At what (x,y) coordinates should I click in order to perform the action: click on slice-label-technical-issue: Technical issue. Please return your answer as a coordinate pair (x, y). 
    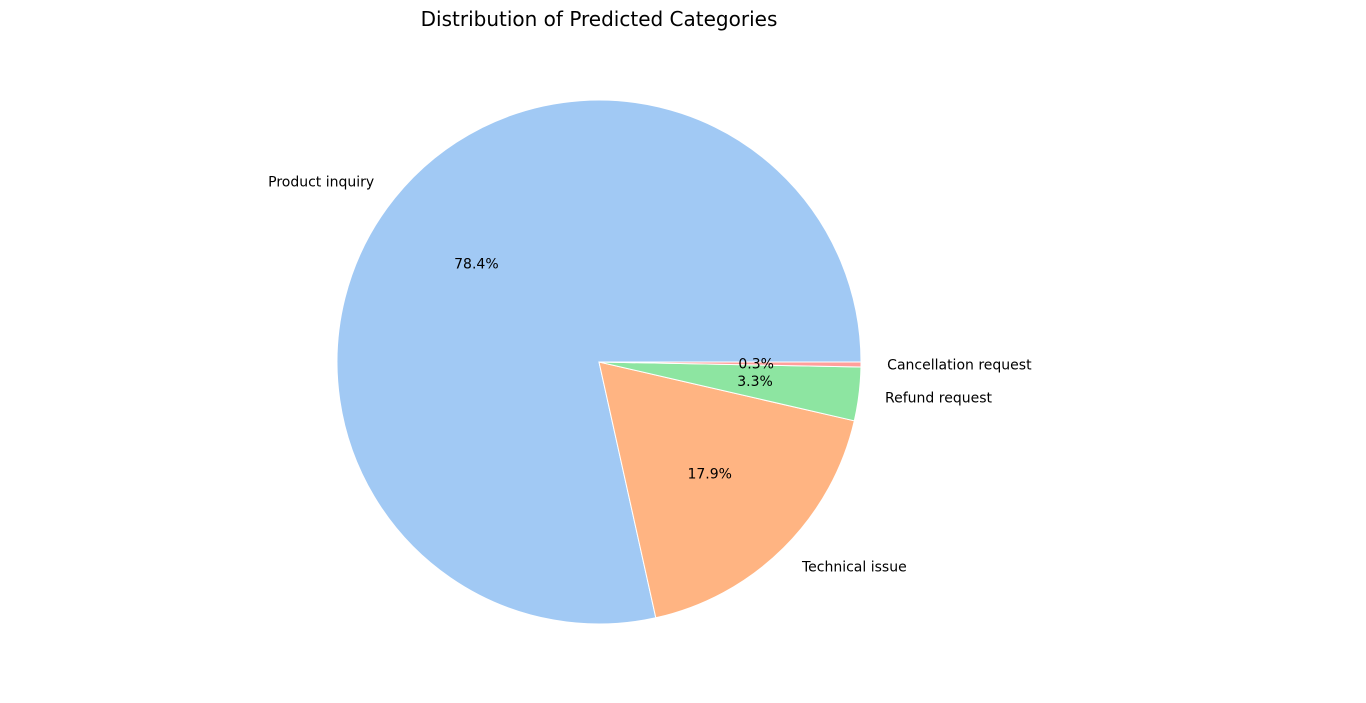
    Looking at the image, I should click on (854, 568).